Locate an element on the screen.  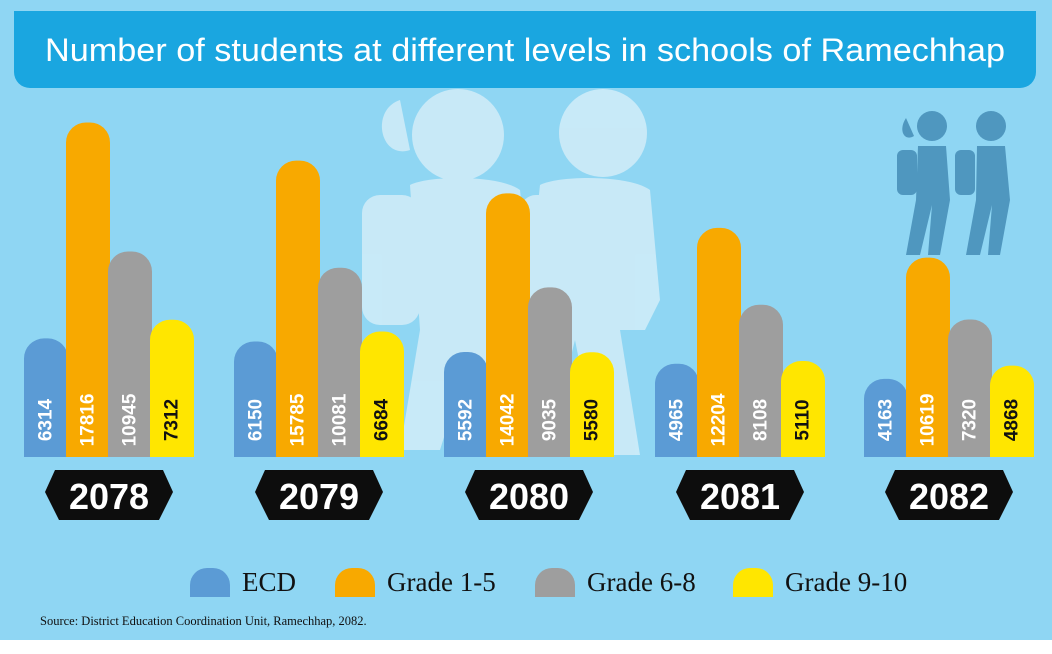
title-bar is located at coordinates (525, 49).